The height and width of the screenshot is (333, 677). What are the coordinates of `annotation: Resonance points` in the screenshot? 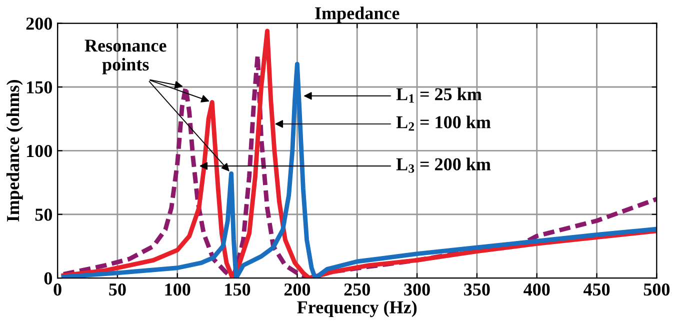 It's located at (125, 57).